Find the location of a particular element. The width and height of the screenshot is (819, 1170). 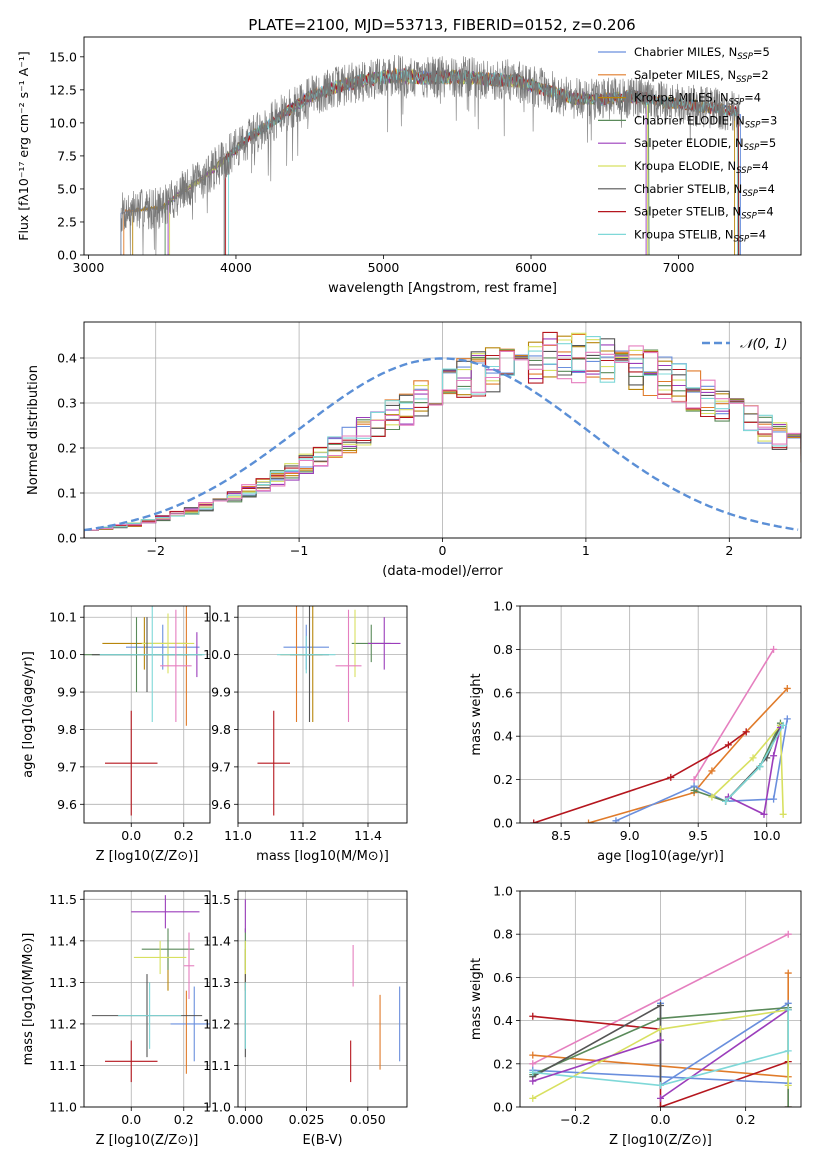

y-tick-label: 10.0 is located at coordinates (217, 654).